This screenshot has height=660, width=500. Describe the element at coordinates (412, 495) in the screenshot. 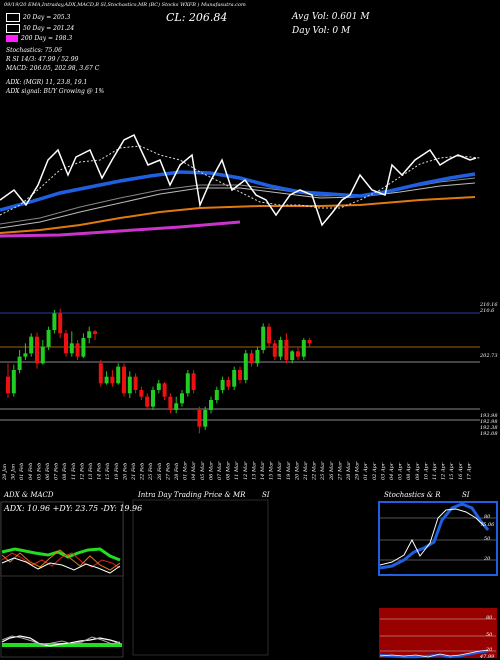

I see `stochastics-title: Stochastics & R` at that location.